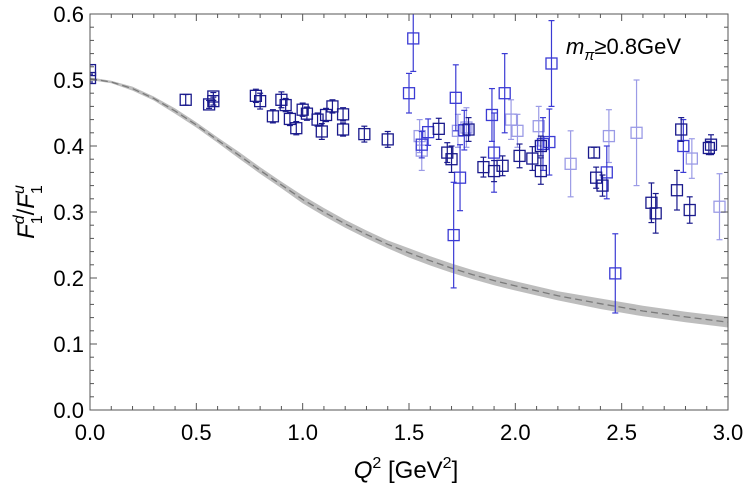  What do you see at coordinates (728, 432) in the screenshot?
I see `x-tick-label: 3.0` at bounding box center [728, 432].